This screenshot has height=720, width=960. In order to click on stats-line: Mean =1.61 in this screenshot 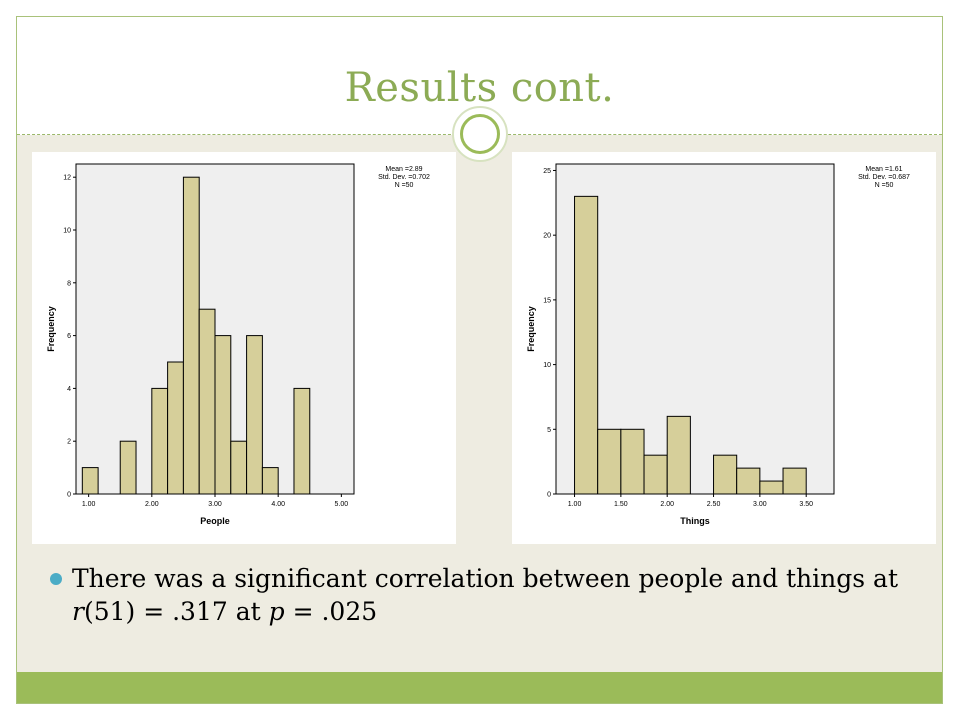, I will do `click(883, 169)`.